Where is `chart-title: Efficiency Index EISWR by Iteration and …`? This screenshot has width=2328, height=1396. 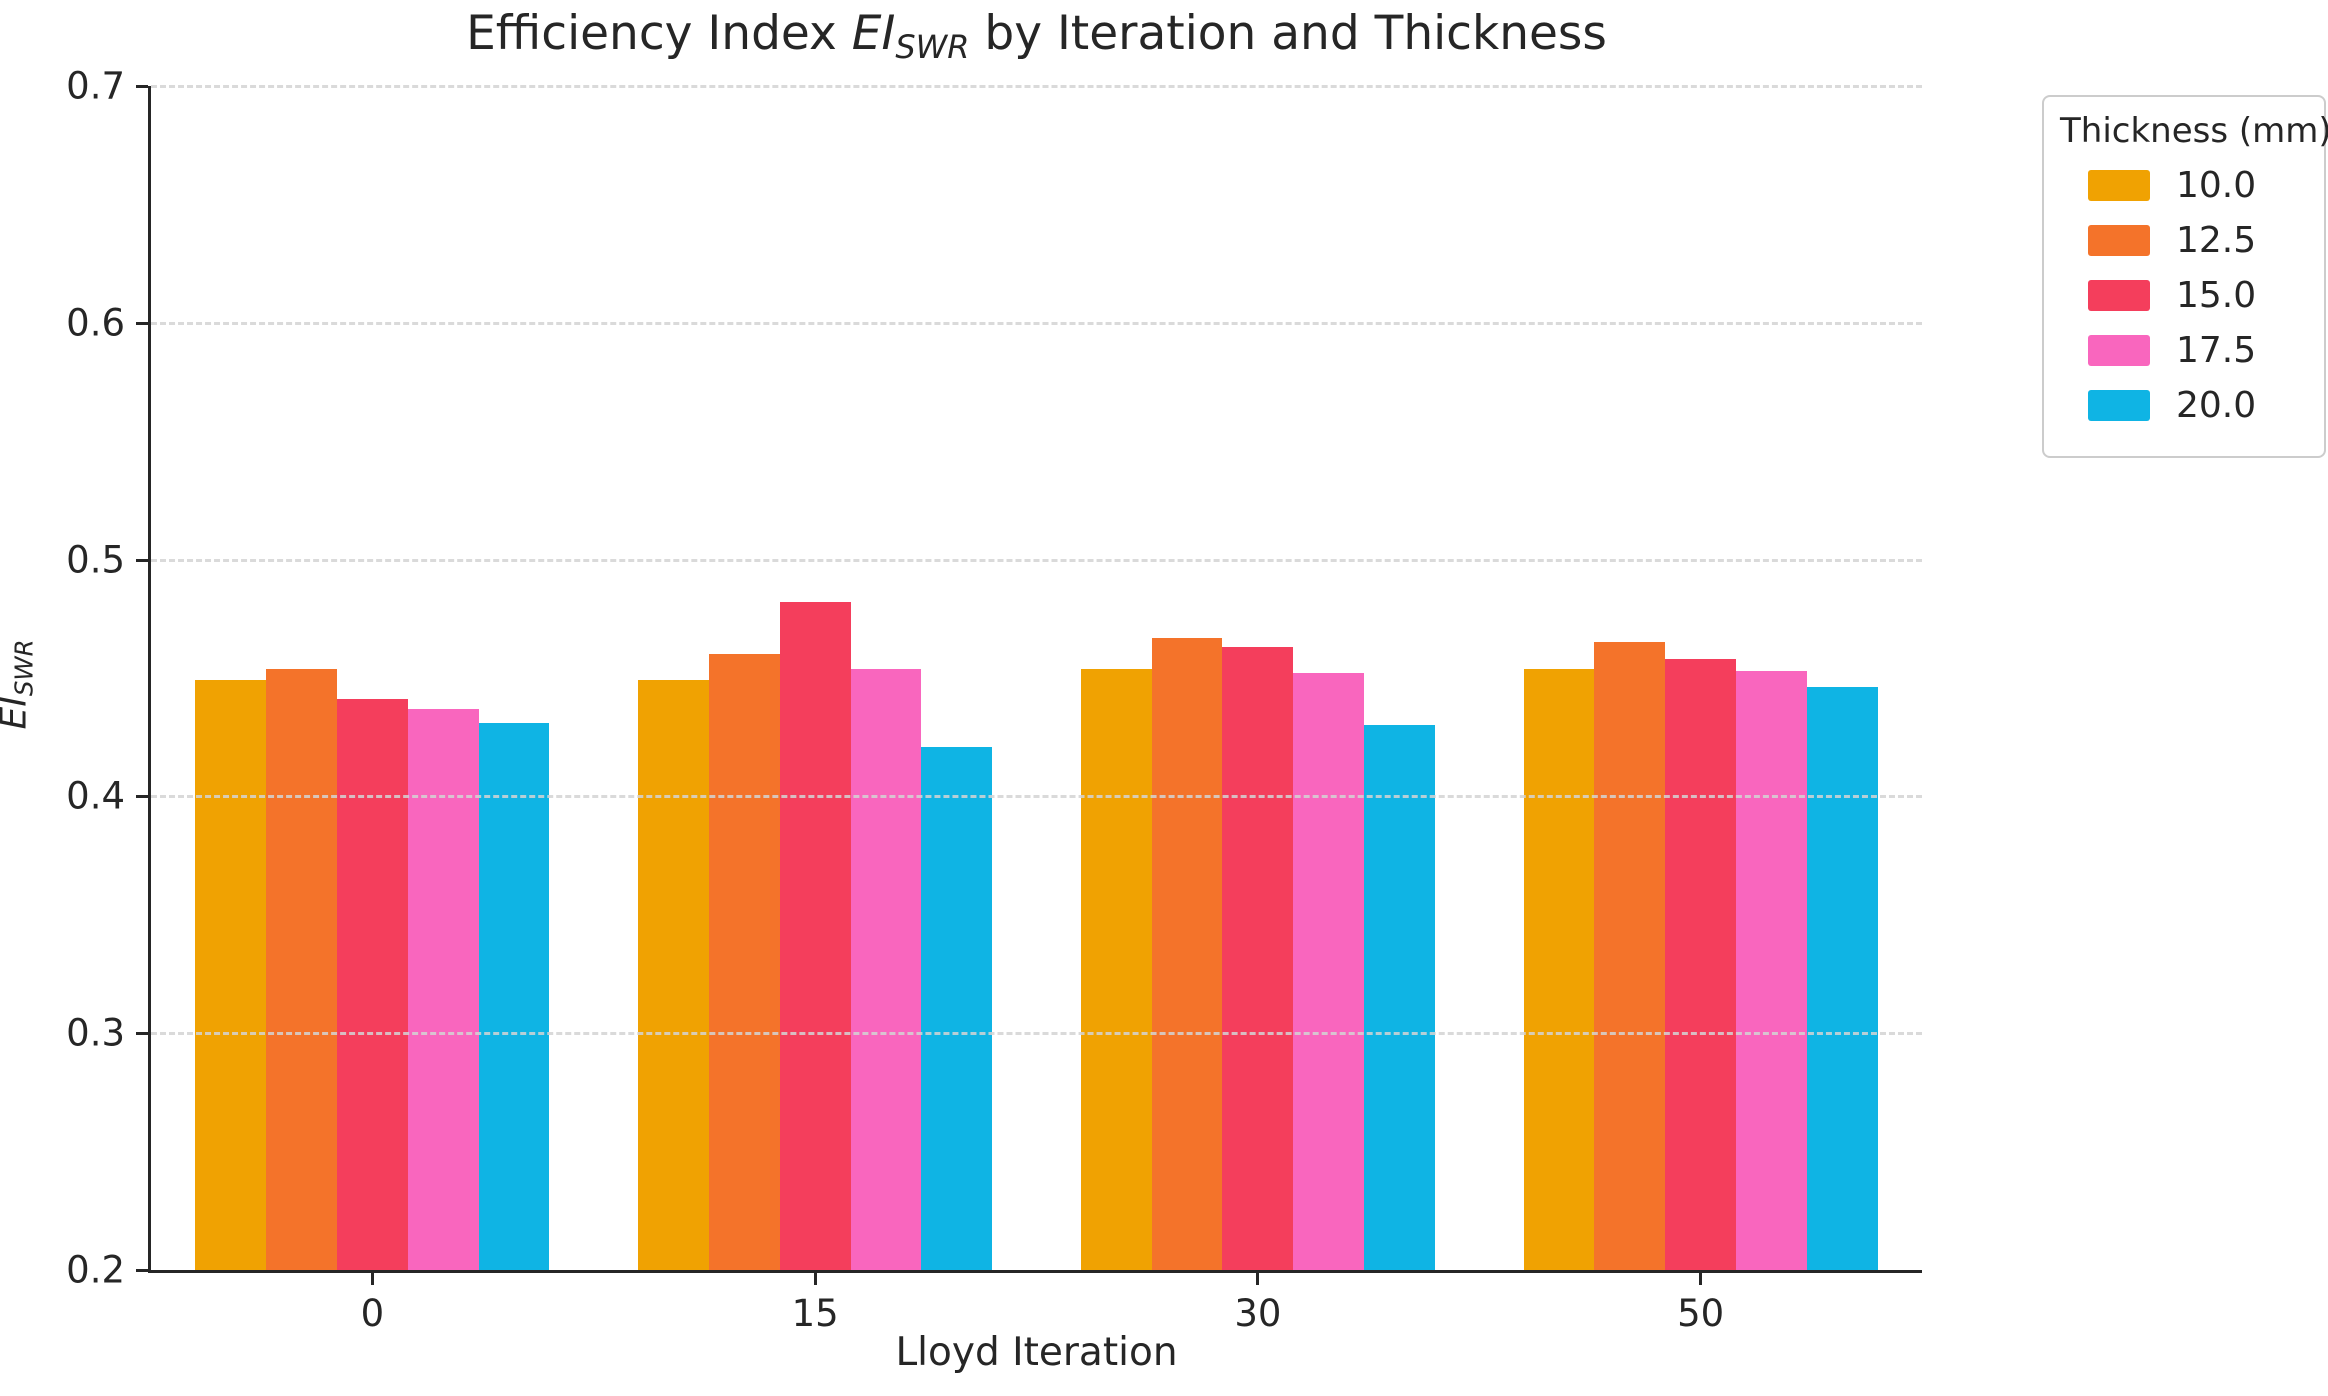
chart-title: Efficiency Index EISWR by Iteration and … is located at coordinates (1036, 36).